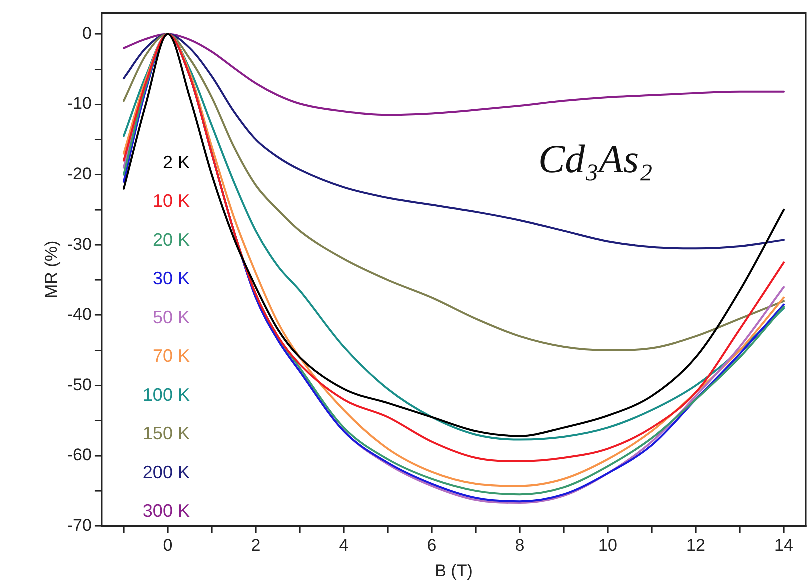 Image resolution: width=812 pixels, height=586 pixels. I want to click on y-tick-label: -20, so click(79, 174).